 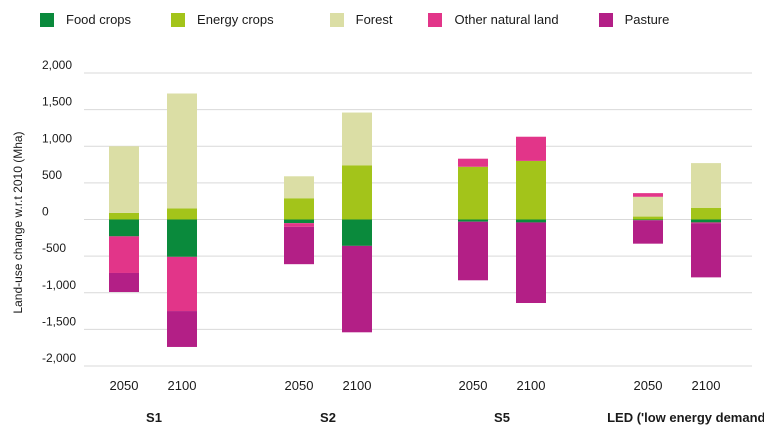 I want to click on legend-label: Pasture, so click(x=647, y=19).